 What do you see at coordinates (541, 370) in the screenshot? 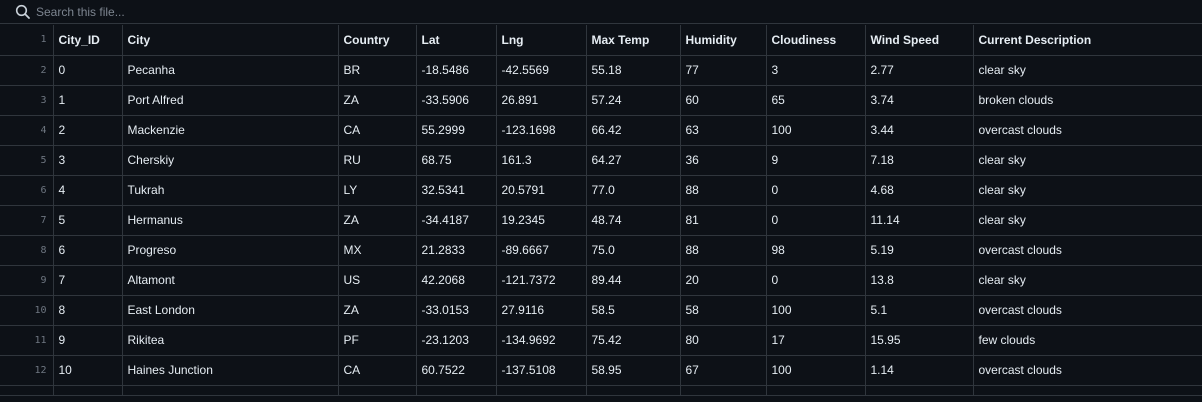
I see `table-cell: -137.5108` at bounding box center [541, 370].